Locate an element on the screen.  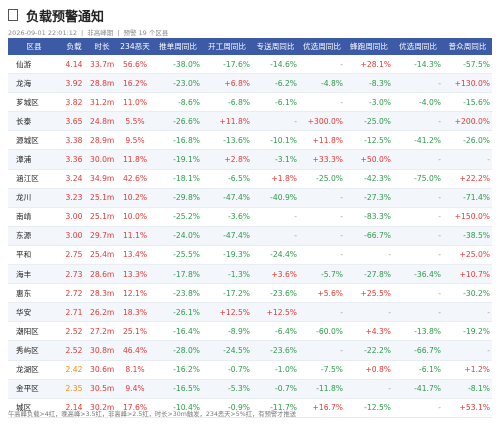
district: 华安 is located at coordinates (34, 312).